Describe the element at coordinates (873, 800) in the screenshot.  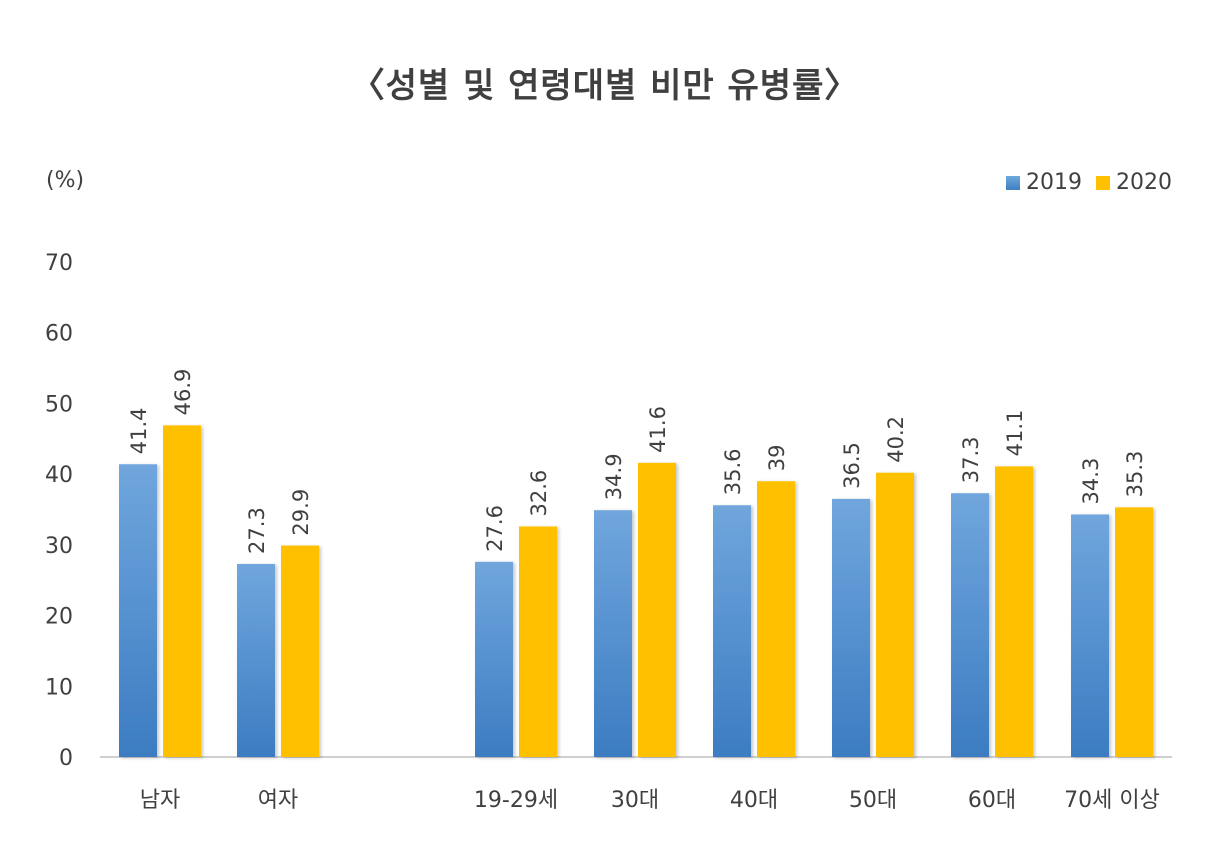
I see `category-label: 50대` at that location.